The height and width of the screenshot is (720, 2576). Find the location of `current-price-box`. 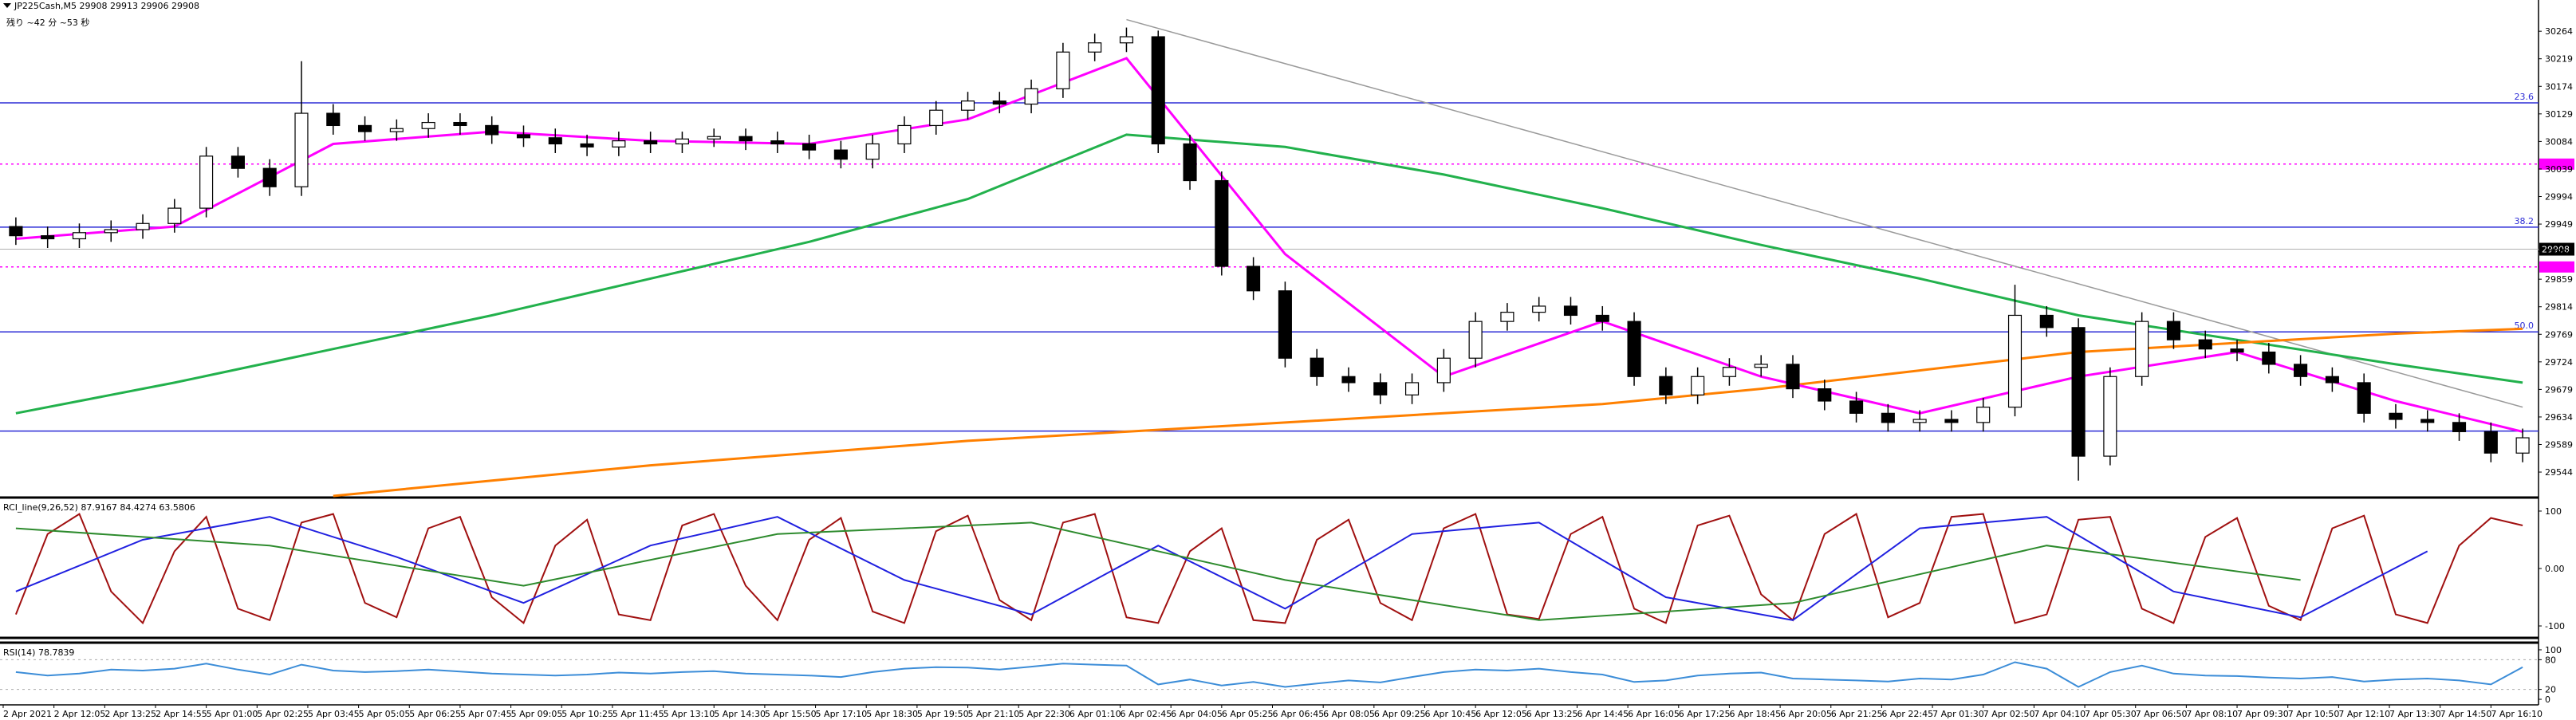

current-price-box is located at coordinates (2556, 249).